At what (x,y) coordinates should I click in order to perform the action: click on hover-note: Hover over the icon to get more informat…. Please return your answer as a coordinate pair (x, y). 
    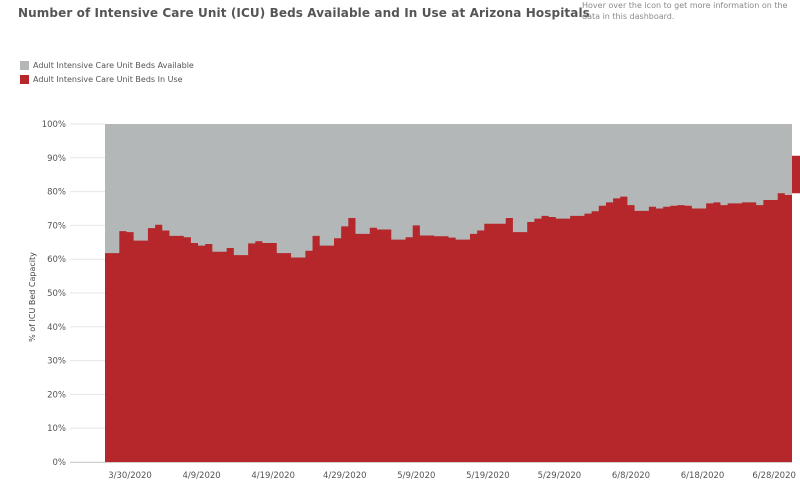
    Looking at the image, I should click on (685, 11).